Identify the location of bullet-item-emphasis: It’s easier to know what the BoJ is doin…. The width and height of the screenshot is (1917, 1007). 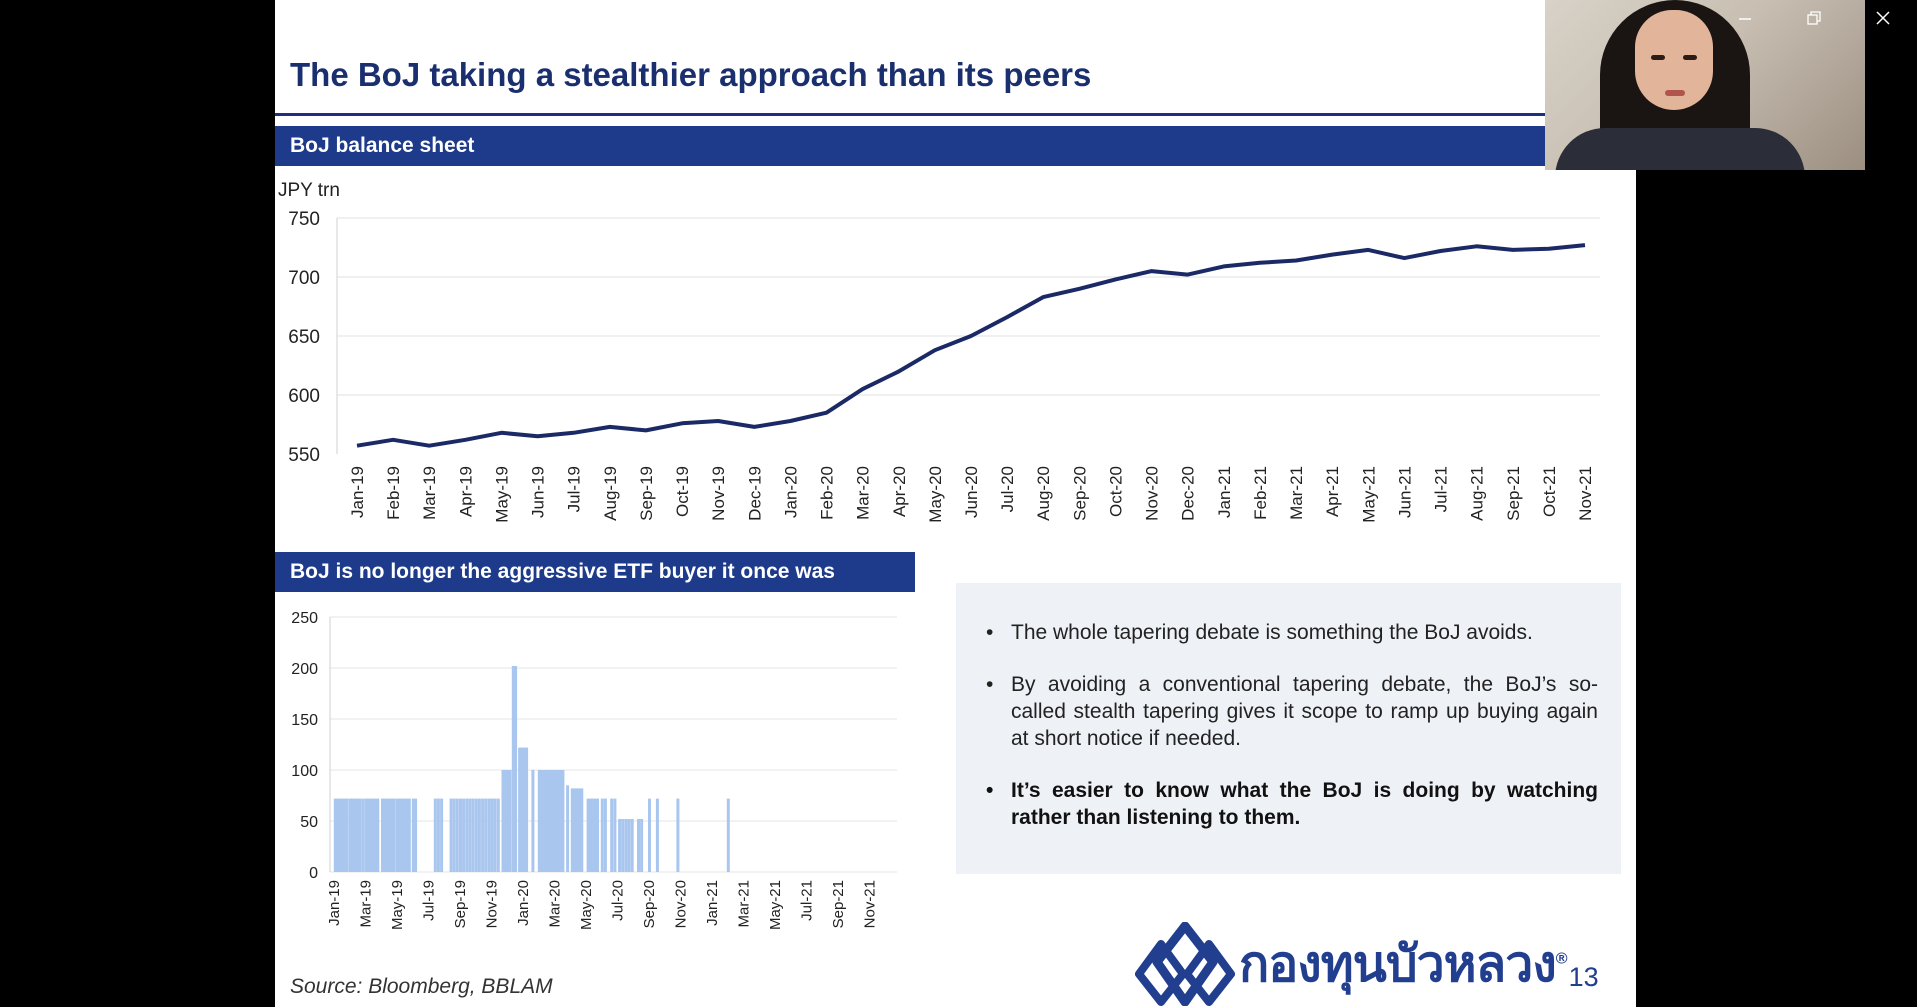
(1292, 804).